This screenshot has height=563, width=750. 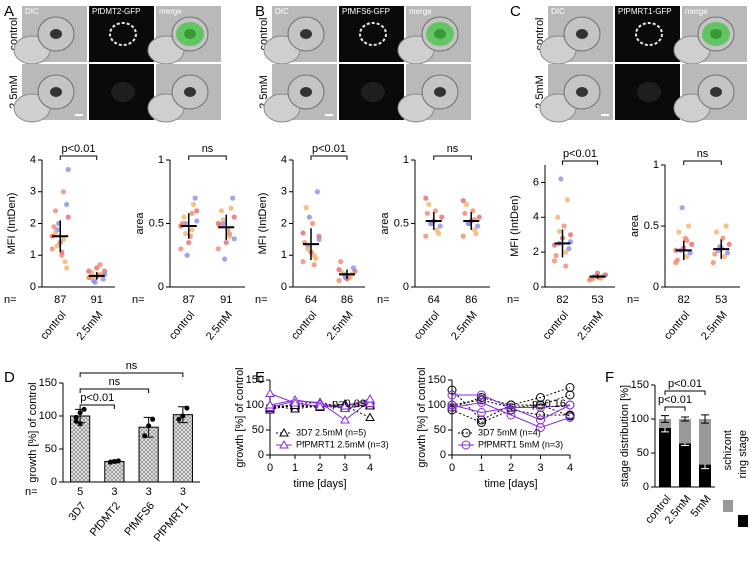 What do you see at coordinates (685, 419) in the screenshot?
I see `error-bar` at bounding box center [685, 419].